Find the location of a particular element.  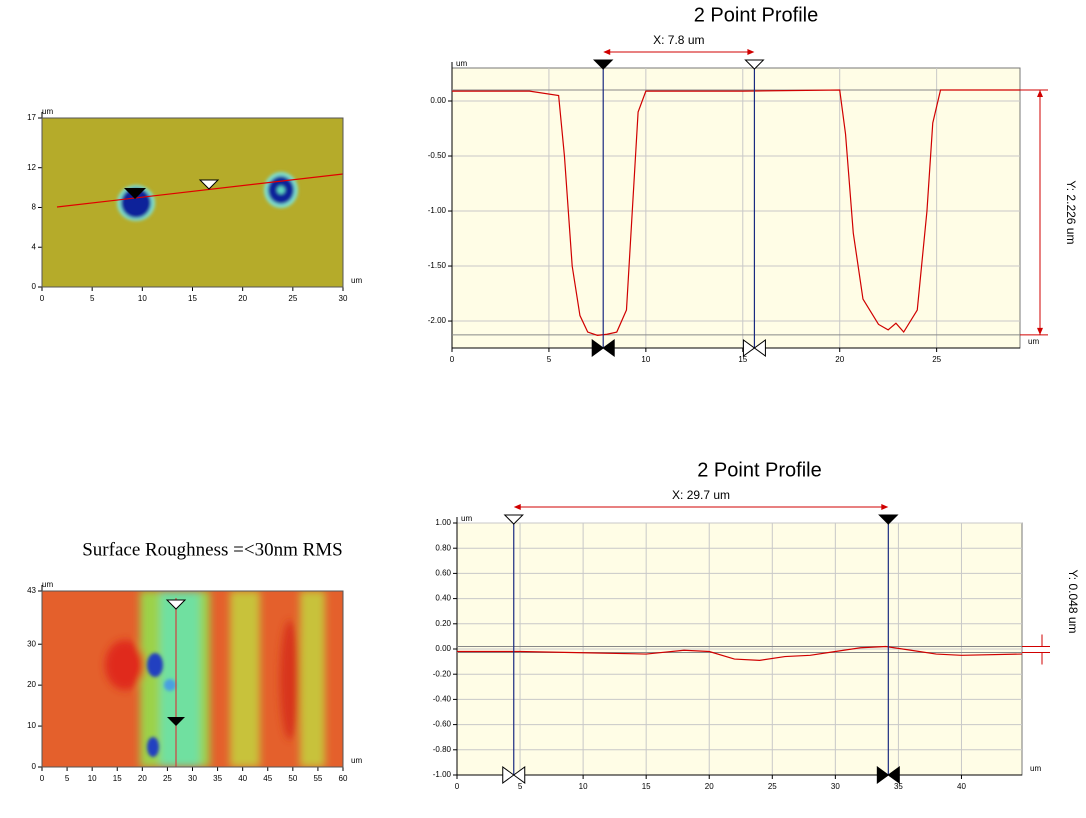

y-tick-label: 1.00 is located at coordinates (443, 522).